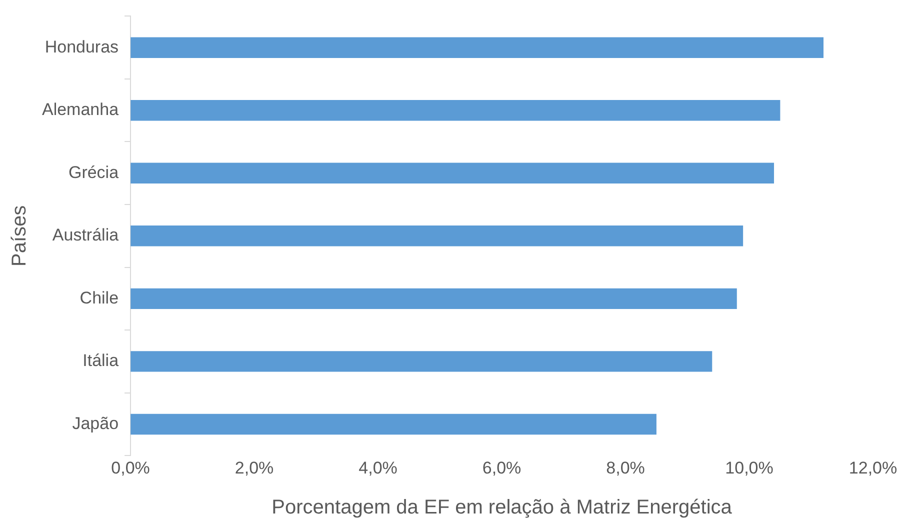  Describe the element at coordinates (254, 468) in the screenshot. I see `x-tick-label: 2,0%` at that location.